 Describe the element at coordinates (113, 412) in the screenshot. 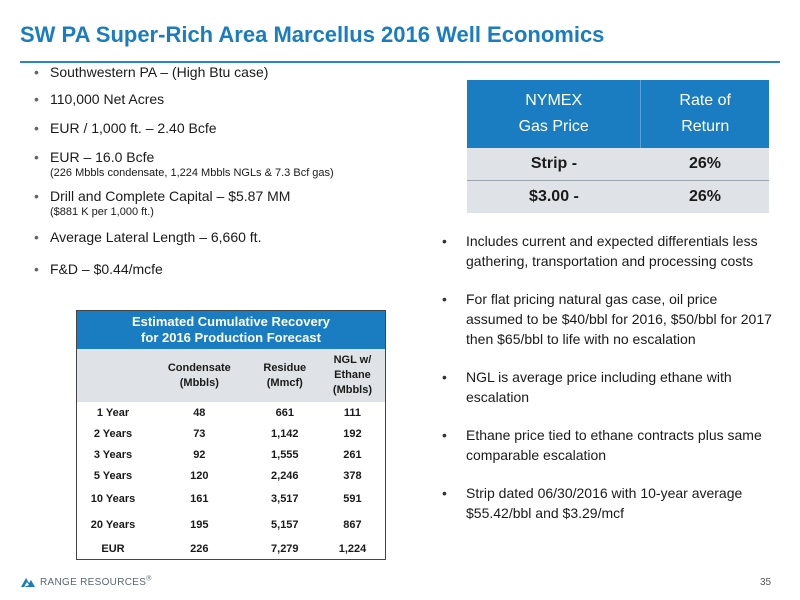

I see `period-cell: 1 Year` at that location.